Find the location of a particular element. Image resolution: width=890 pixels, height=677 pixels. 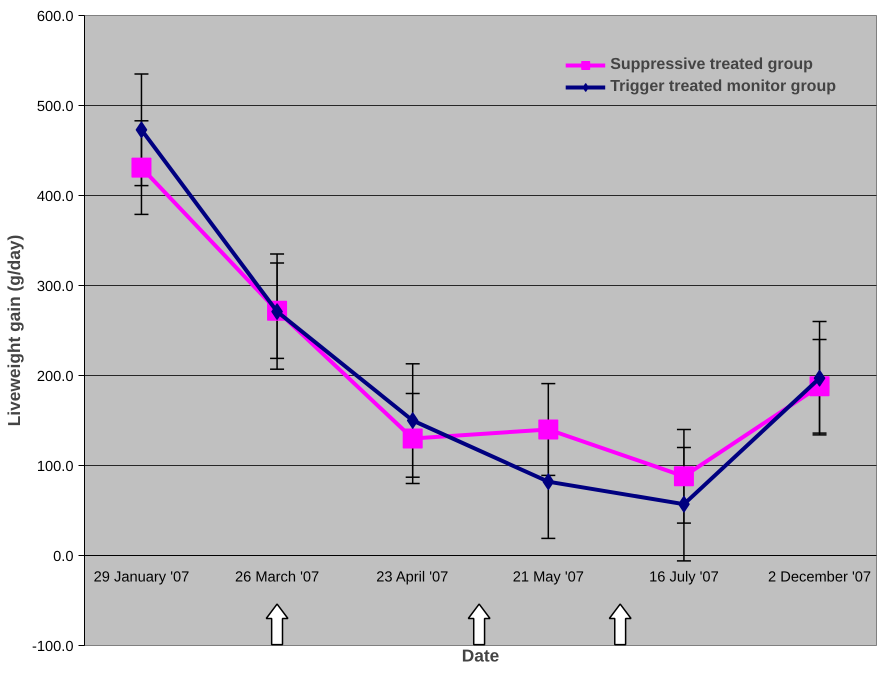

x-tick-label: 21 May '07 is located at coordinates (548, 578).